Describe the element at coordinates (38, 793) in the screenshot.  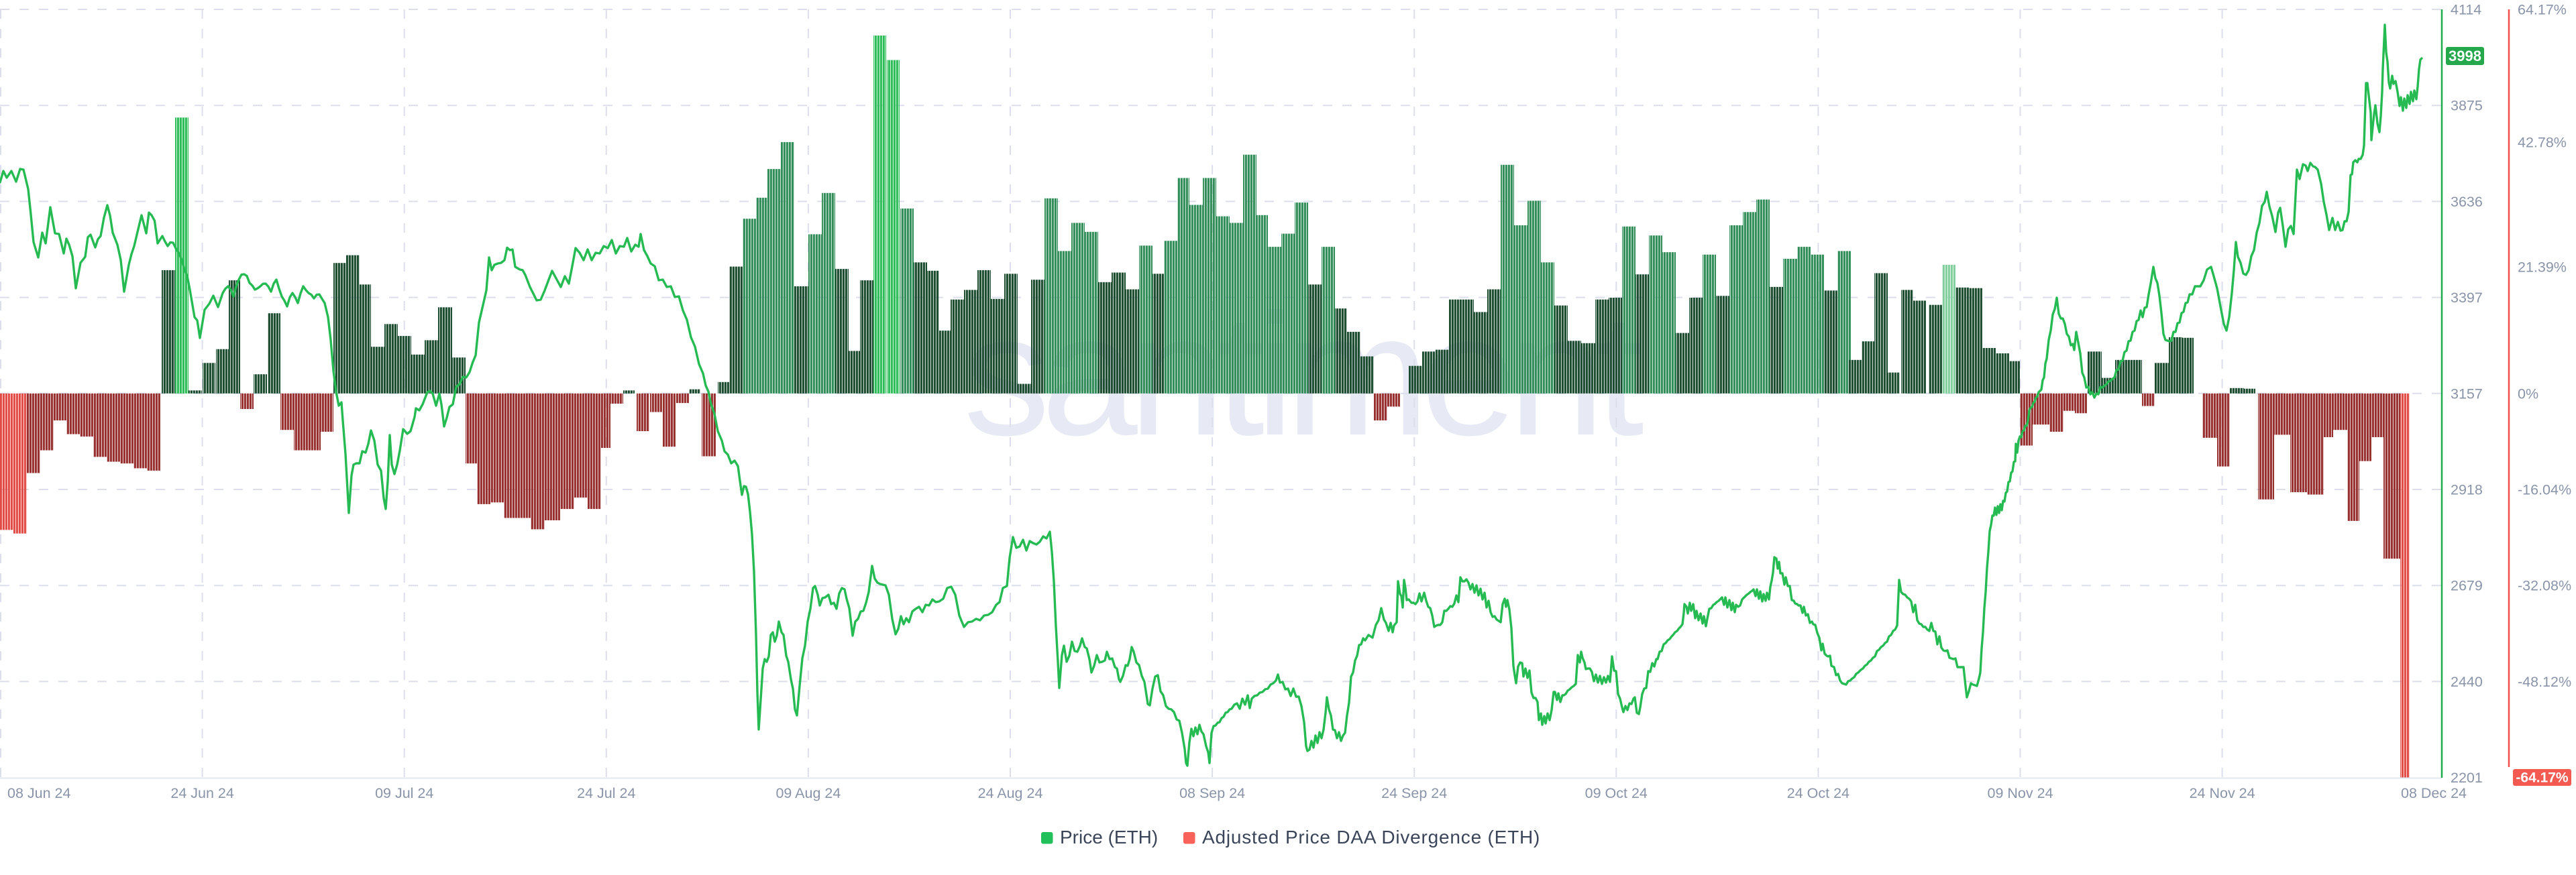
I see `svg-text: 08 Jun 24` at that location.